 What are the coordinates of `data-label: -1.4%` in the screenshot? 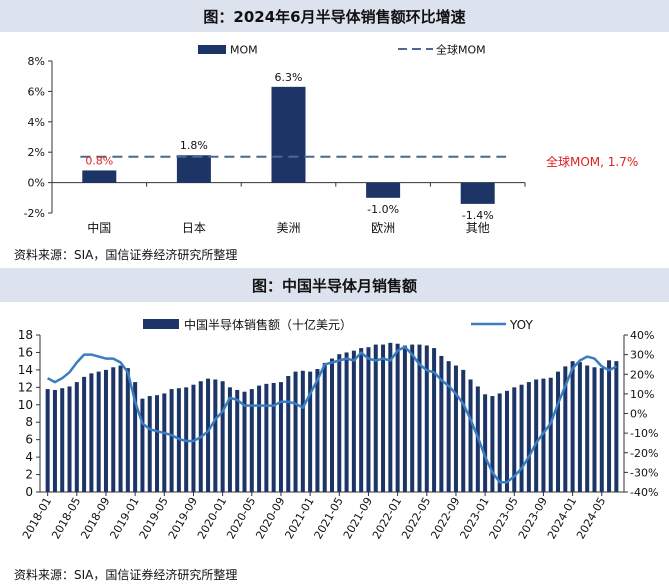 It's located at (478, 215).